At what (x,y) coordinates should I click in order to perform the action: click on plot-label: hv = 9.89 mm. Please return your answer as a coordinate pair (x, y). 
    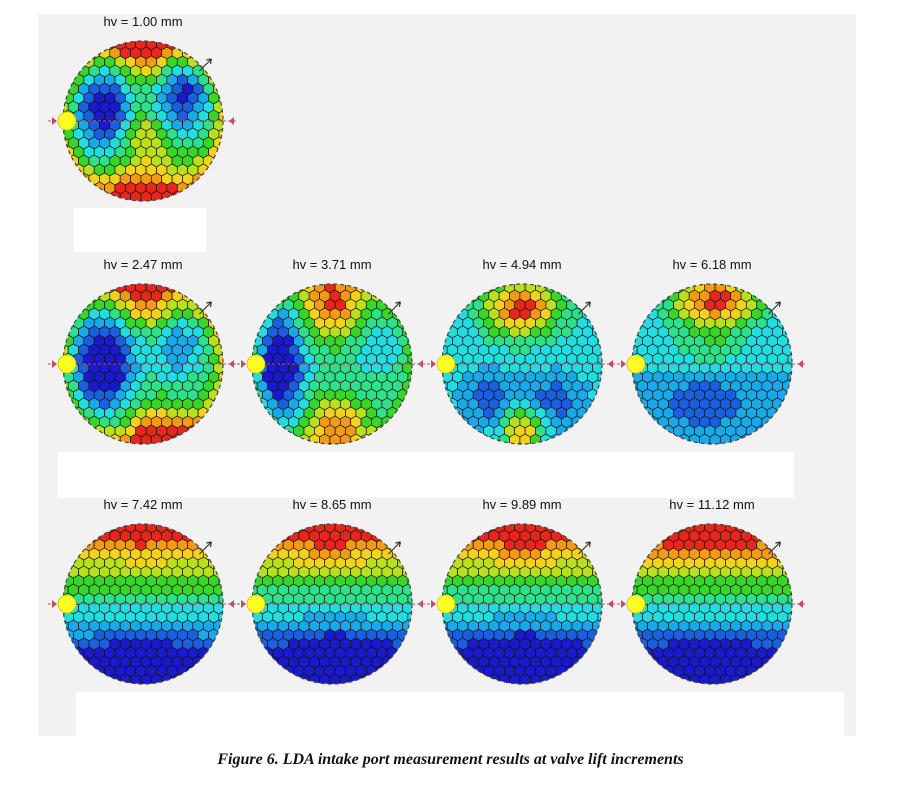
    Looking at the image, I should click on (522, 504).